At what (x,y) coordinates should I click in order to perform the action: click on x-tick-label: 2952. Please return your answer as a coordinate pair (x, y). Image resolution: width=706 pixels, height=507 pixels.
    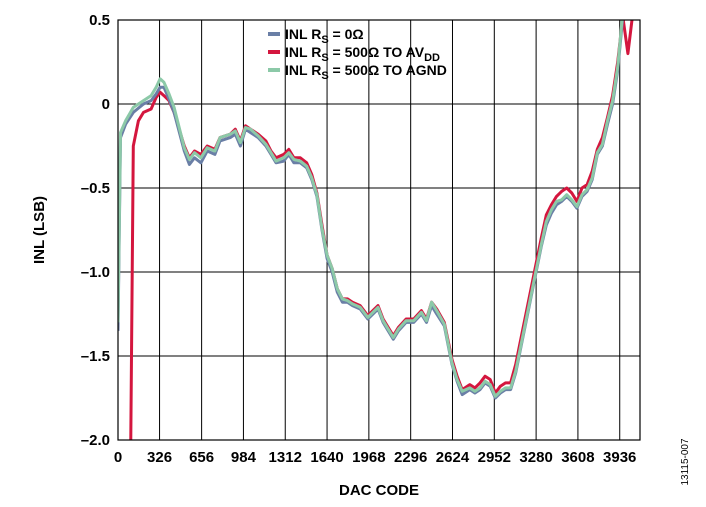
    Looking at the image, I should click on (494, 457).